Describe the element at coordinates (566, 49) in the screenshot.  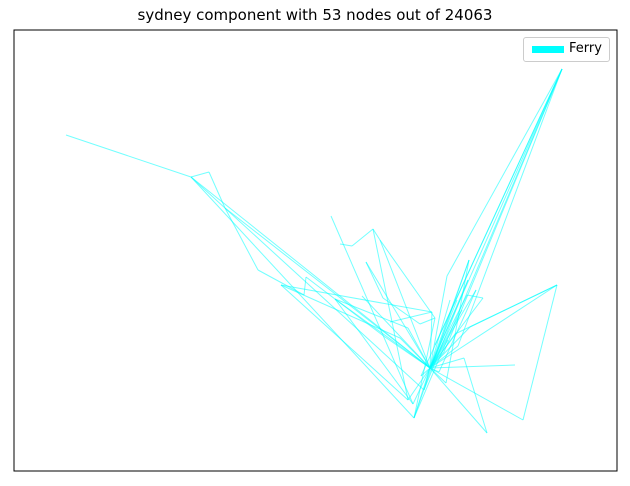
I see `legend: Ferry` at that location.